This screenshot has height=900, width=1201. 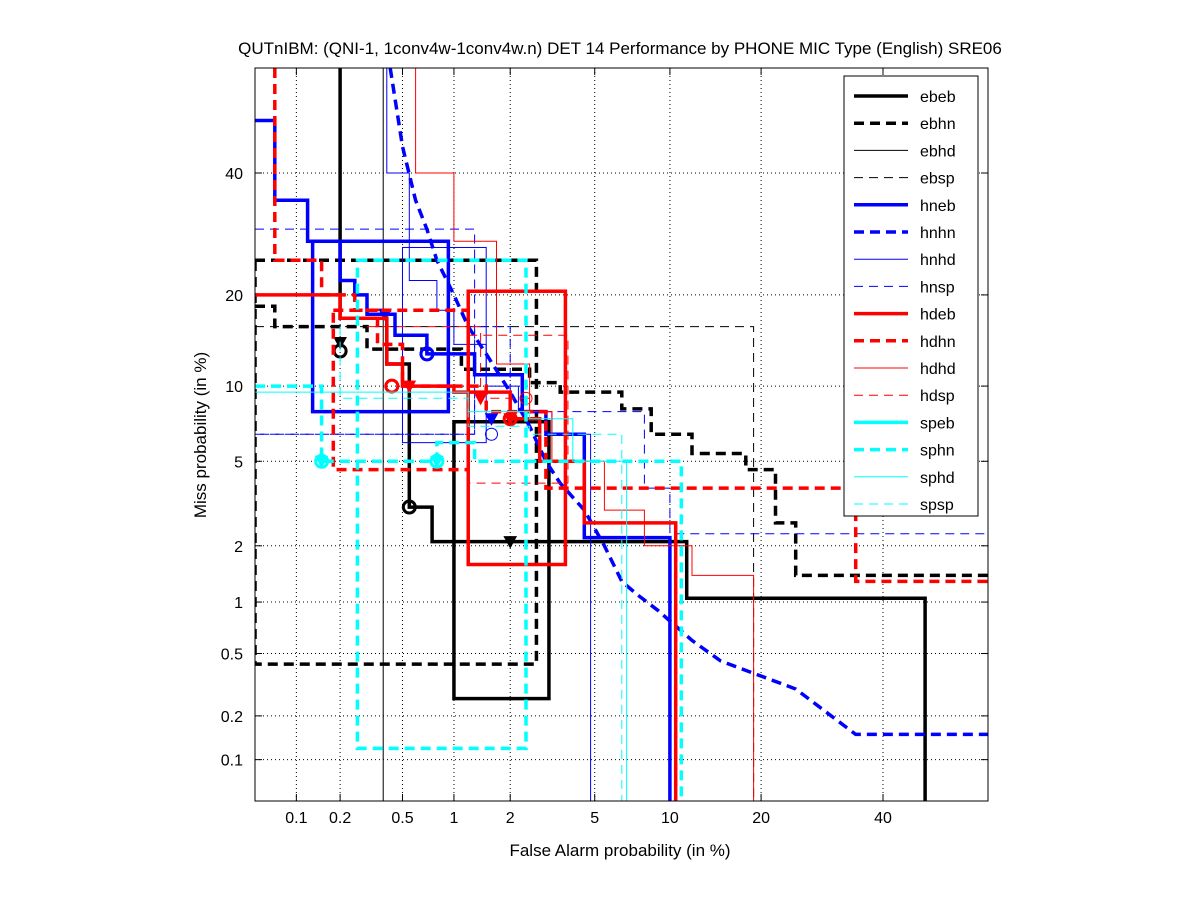 I want to click on x-tick-label: 10, so click(x=670, y=818).